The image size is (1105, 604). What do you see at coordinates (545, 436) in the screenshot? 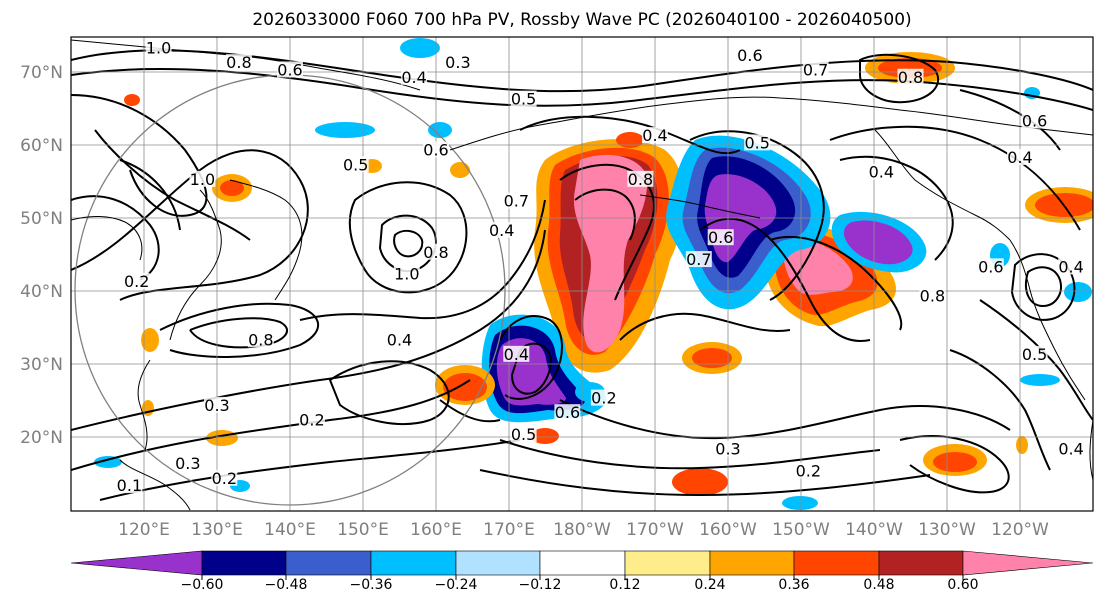
I see `orange-blob-small1` at bounding box center [545, 436].